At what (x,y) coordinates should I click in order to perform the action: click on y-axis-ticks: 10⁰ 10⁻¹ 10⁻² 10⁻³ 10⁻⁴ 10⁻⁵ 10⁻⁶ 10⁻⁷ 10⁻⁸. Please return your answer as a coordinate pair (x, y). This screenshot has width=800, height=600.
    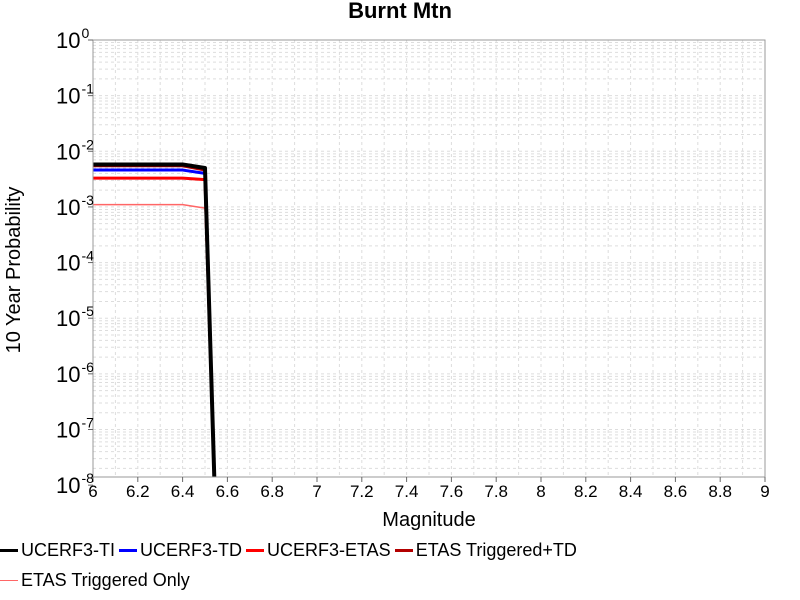
    Looking at the image, I should click on (75, 261).